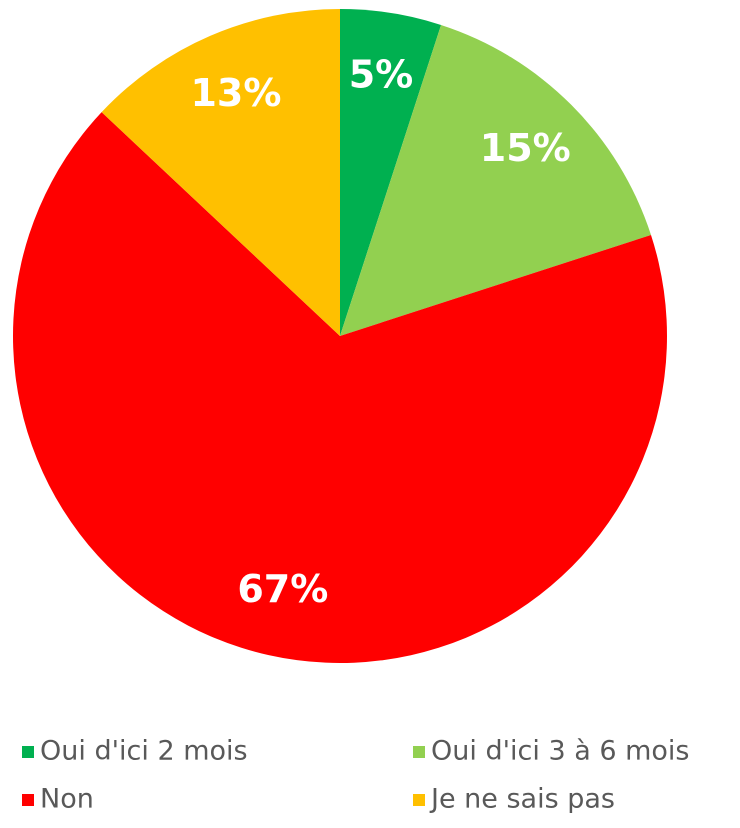  What do you see at coordinates (522, 799) in the screenshot?
I see `legend-label: Je ne sais pas` at bounding box center [522, 799].